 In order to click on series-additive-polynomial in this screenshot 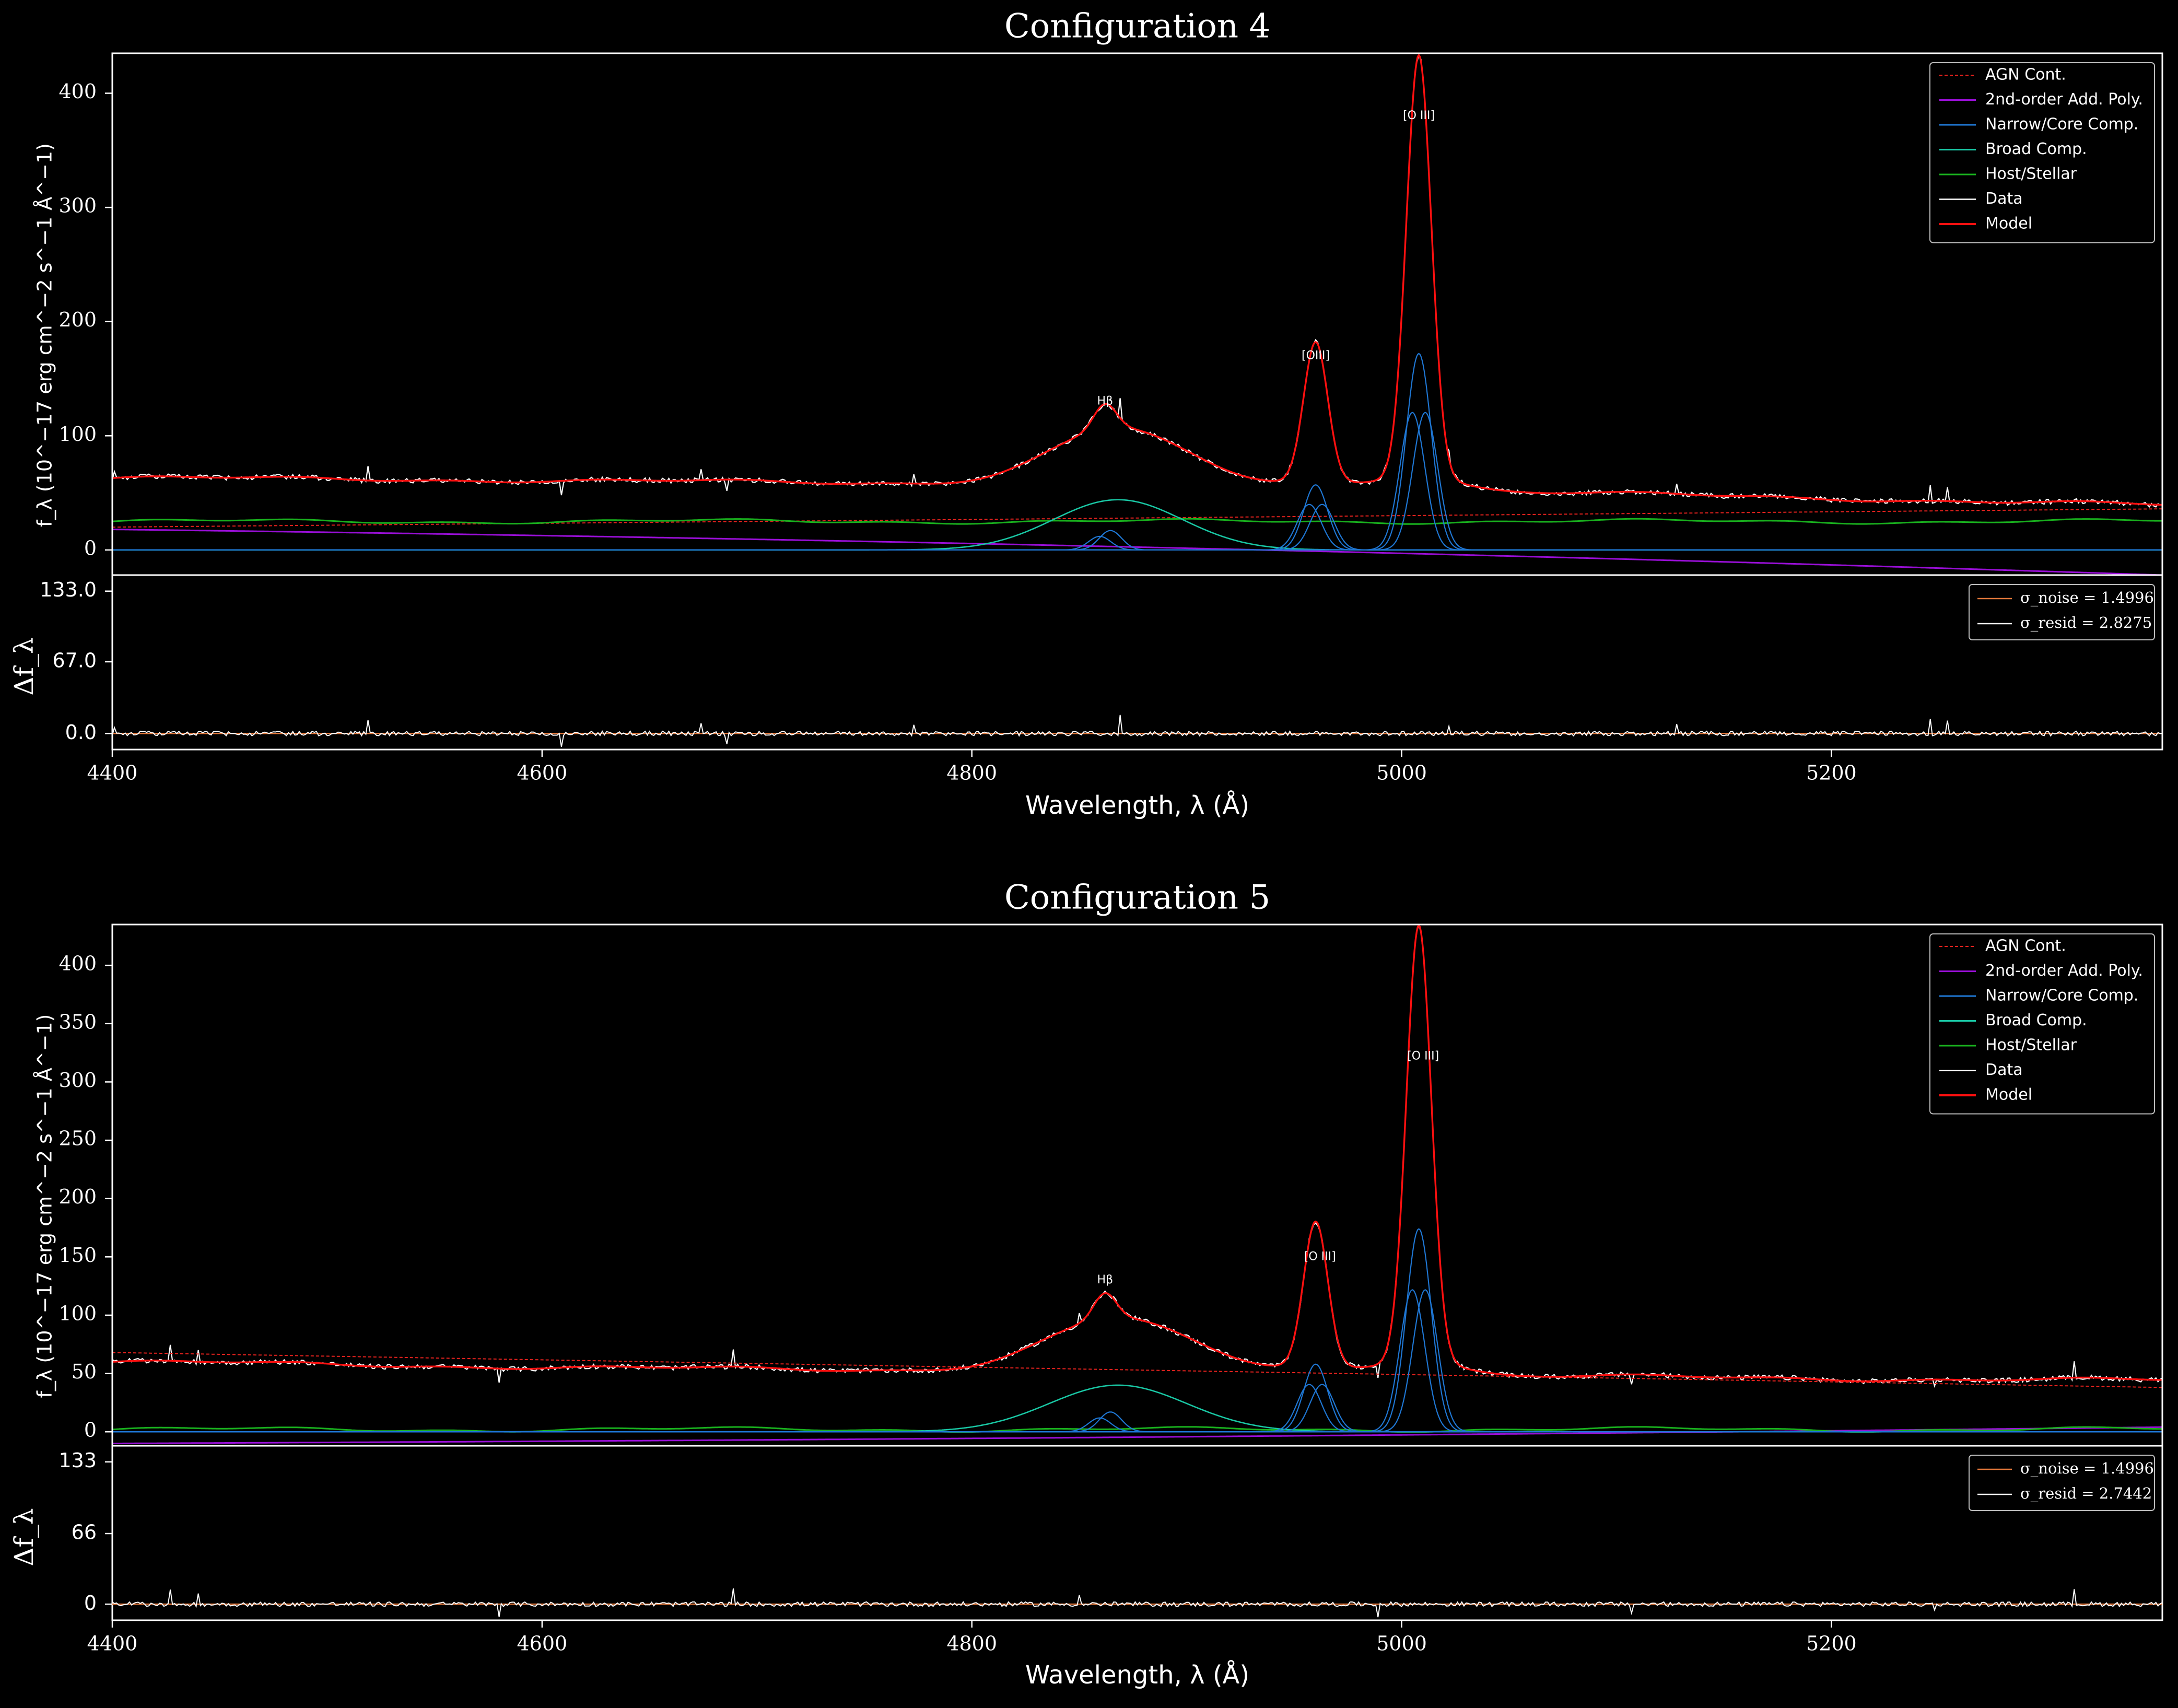, I will do `click(1137, 552)`.